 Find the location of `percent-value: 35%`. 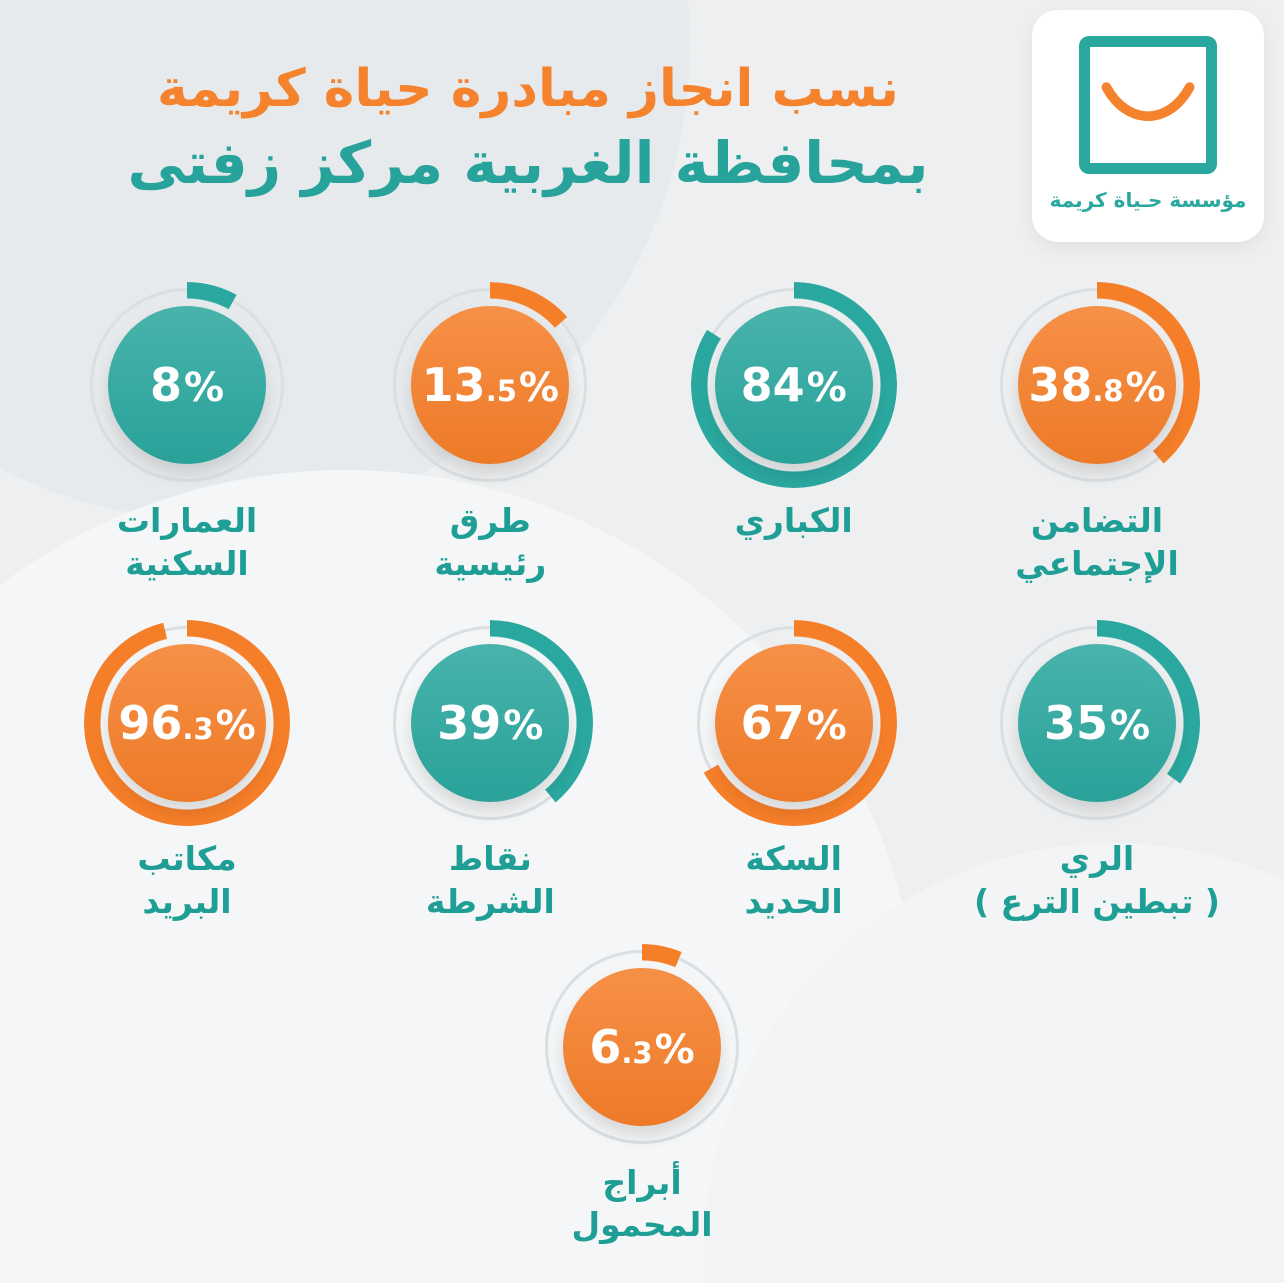

percent-value: 35% is located at coordinates (1097, 722).